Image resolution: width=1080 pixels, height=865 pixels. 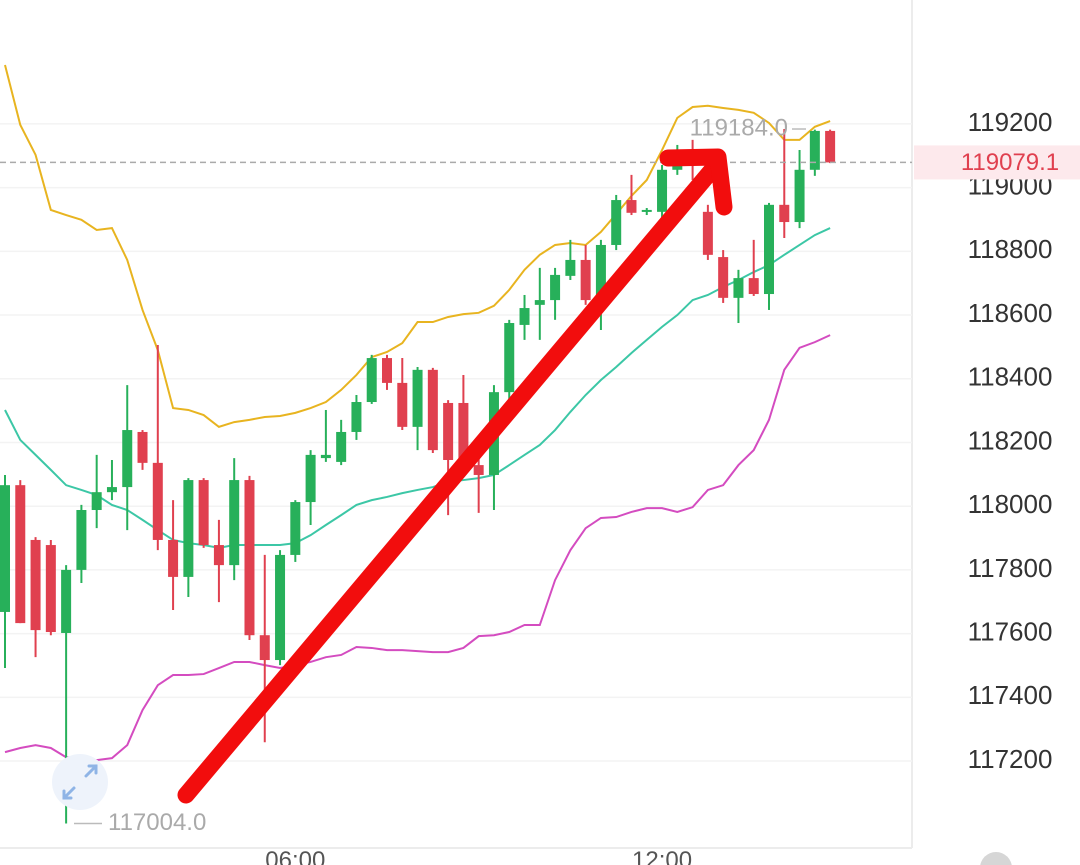 What do you see at coordinates (1010, 631) in the screenshot?
I see `y-tick-label: 117600` at bounding box center [1010, 631].